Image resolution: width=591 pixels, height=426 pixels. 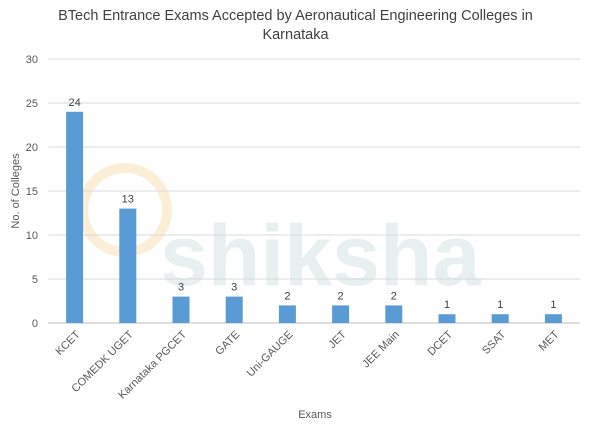 I want to click on watermark-text: shiksha, so click(x=320, y=256).